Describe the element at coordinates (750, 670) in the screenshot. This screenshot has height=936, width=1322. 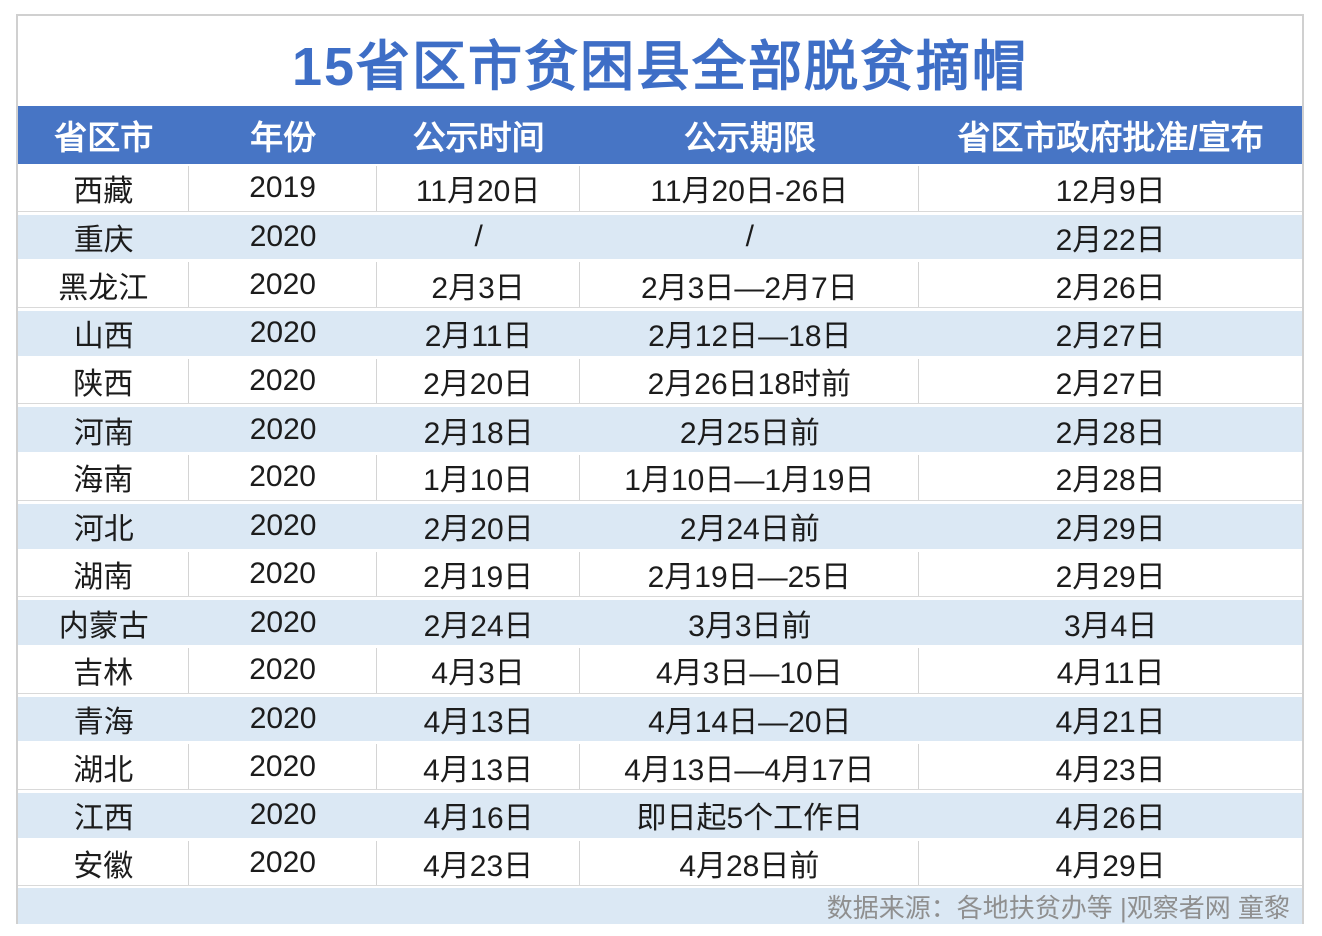
I see `table-cell: 4月3日—10日` at that location.